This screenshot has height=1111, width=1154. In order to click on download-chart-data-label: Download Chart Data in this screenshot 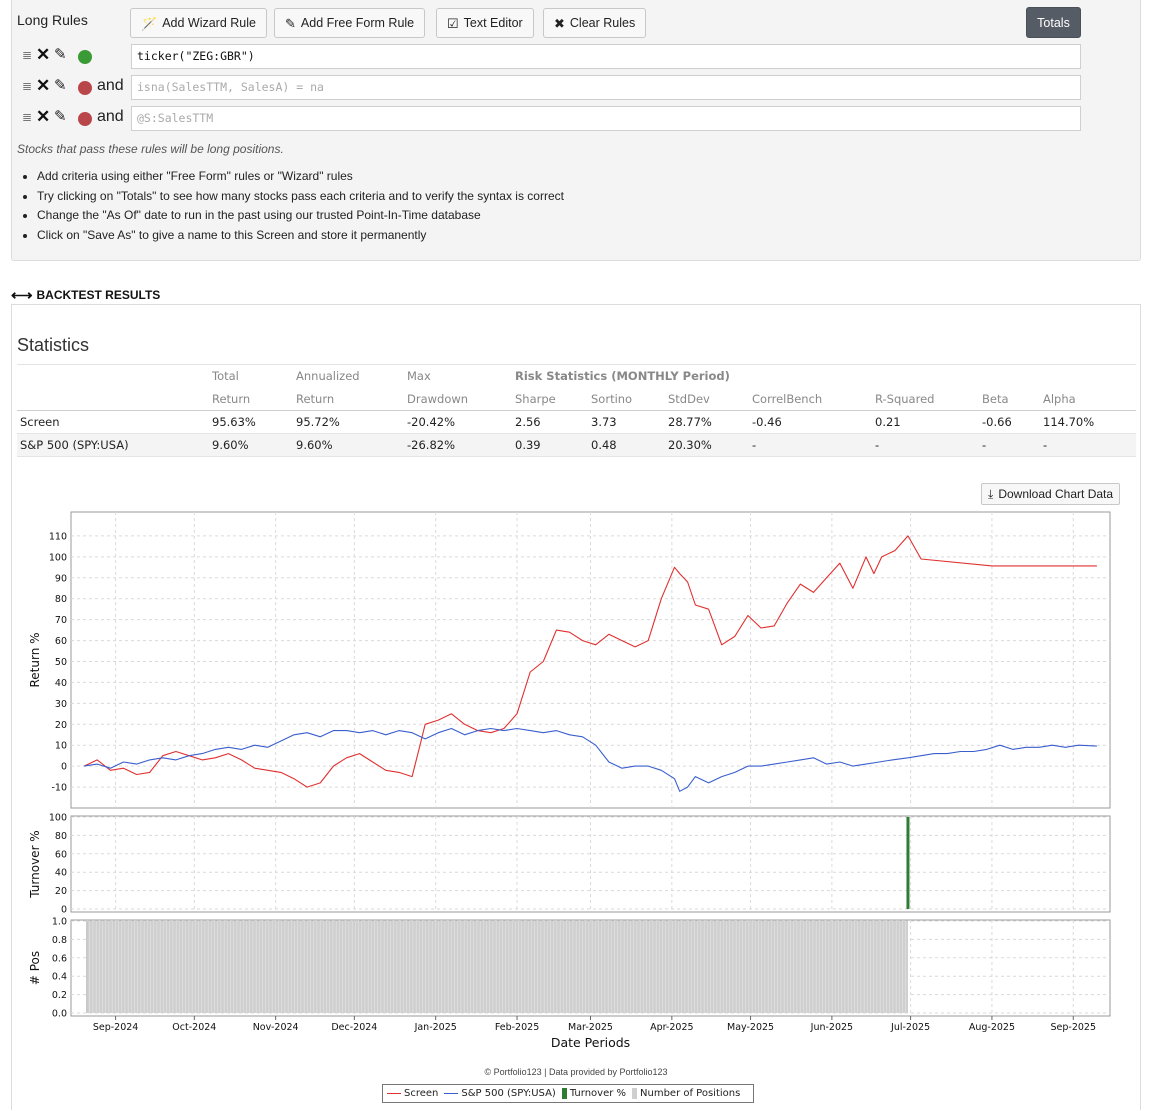, I will do `click(1056, 494)`.